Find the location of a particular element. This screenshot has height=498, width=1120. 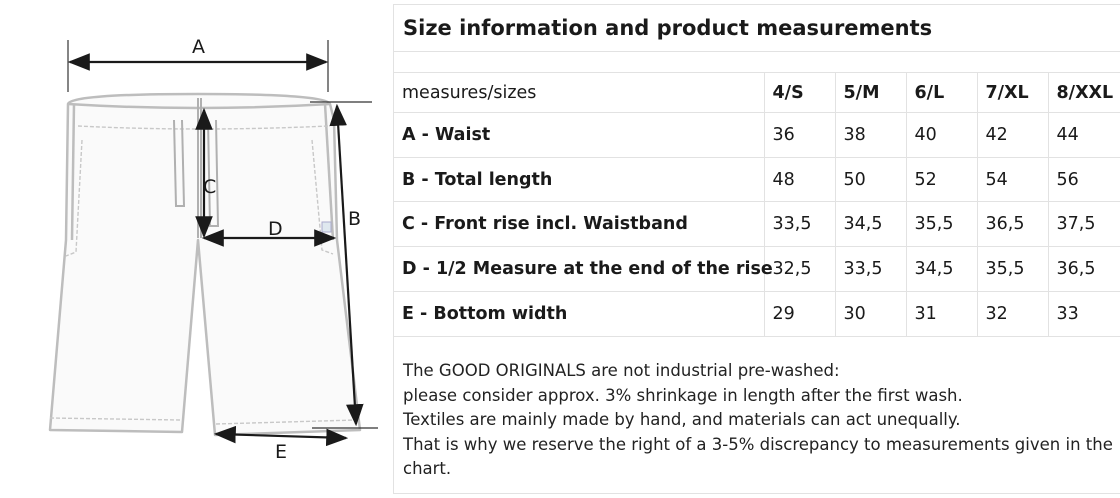

row-label: A - Waist is located at coordinates (579, 135).